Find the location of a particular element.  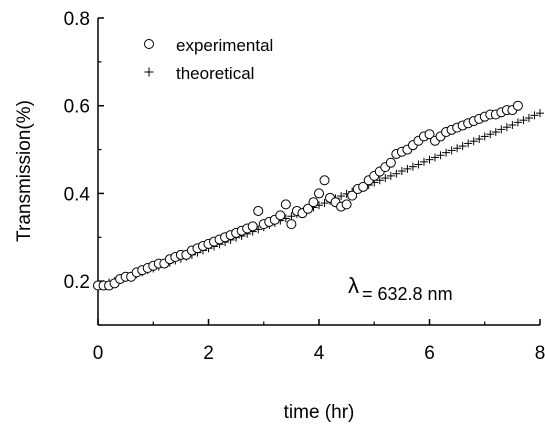

y-tick-label: 0.6 is located at coordinates (77, 107).